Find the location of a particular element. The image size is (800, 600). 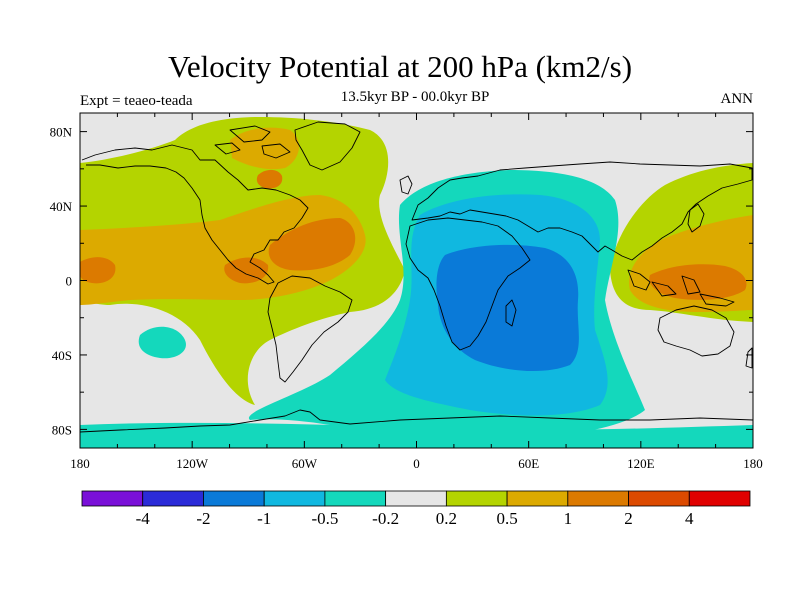

coastline-africa is located at coordinates (468, 284).